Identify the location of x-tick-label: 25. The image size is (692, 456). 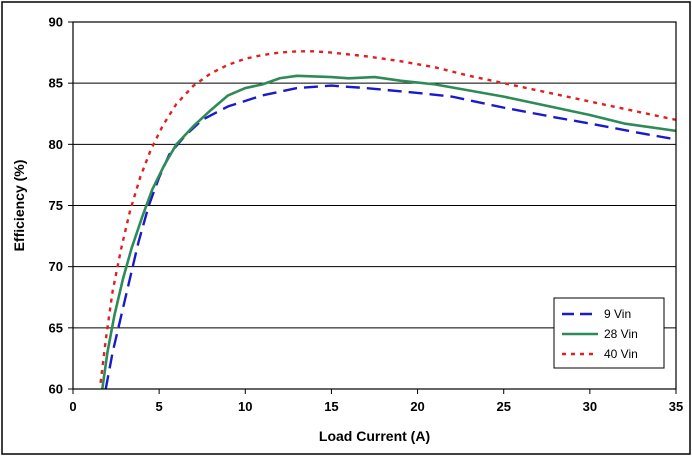
(503, 406).